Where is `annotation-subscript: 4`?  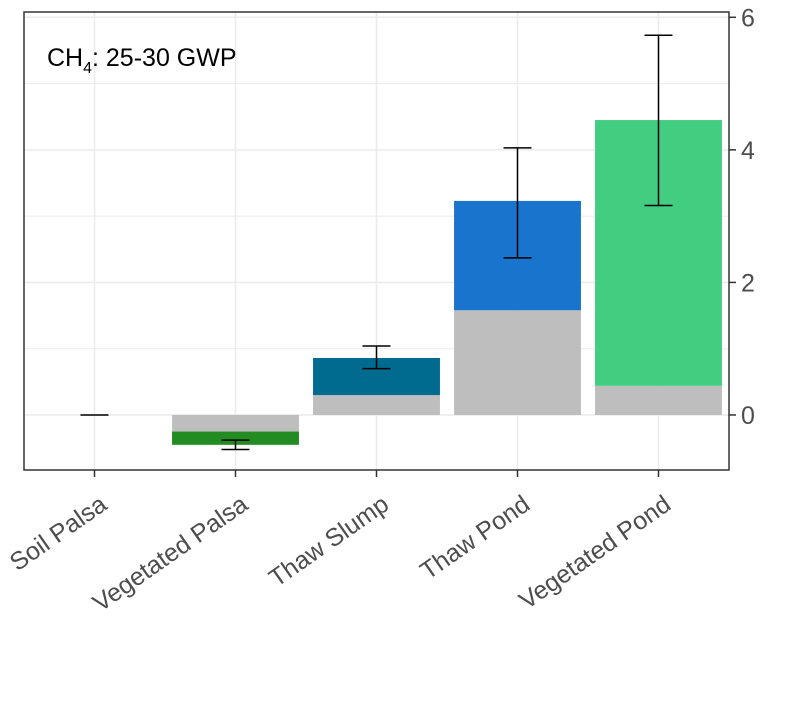
annotation-subscript: 4 is located at coordinates (87, 68).